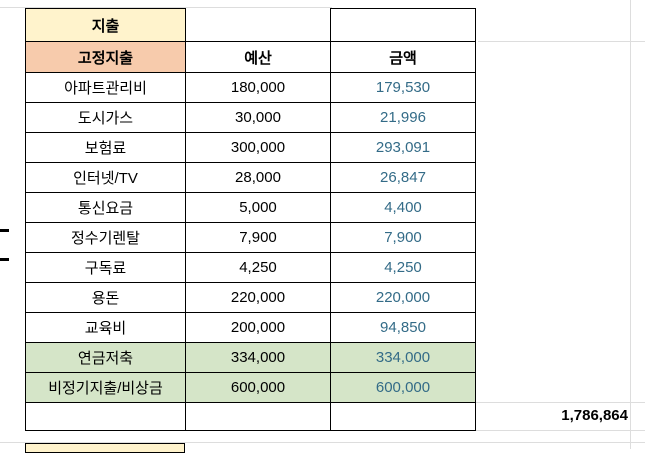  I want to click on category-cell: 아파트관리비, so click(105, 87).